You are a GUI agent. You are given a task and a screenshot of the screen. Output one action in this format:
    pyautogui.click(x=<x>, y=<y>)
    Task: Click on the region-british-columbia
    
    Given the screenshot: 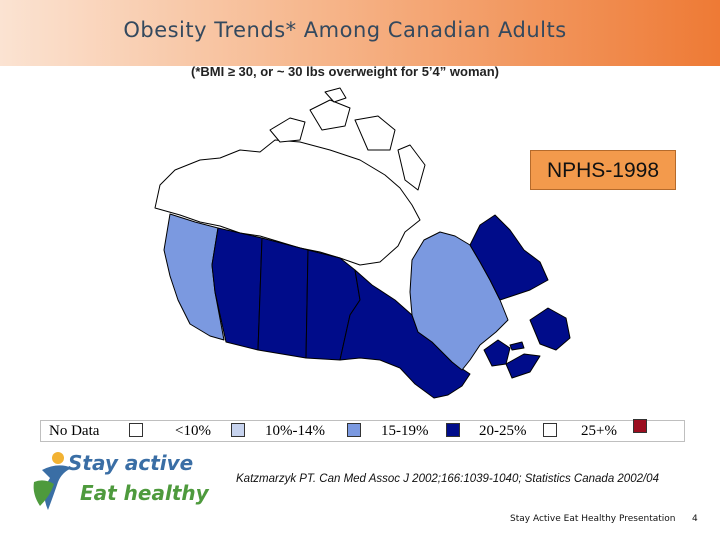 What is the action you would take?
    pyautogui.click(x=194, y=277)
    